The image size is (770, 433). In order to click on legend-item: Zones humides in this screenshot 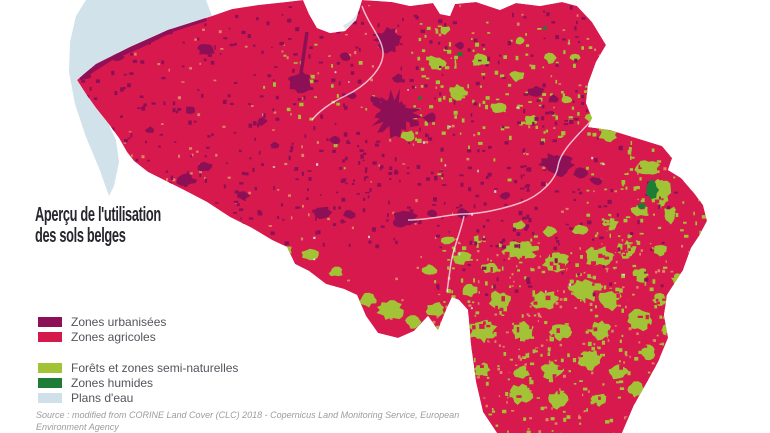, I will do `click(138, 382)`.